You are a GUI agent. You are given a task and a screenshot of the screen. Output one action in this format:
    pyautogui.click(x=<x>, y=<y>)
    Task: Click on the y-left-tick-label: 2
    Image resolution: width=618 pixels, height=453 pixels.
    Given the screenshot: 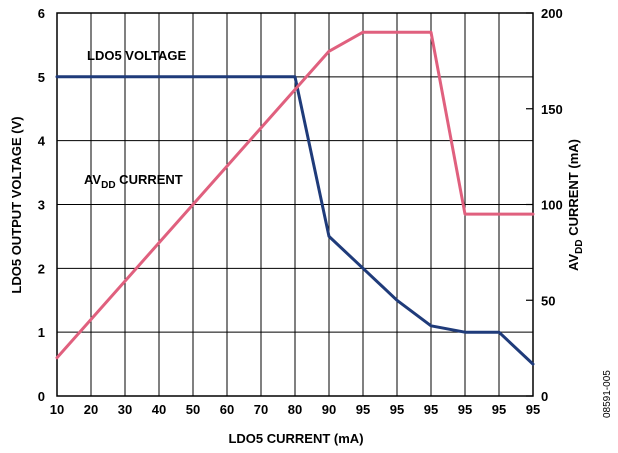 What is the action you would take?
    pyautogui.click(x=41, y=268)
    